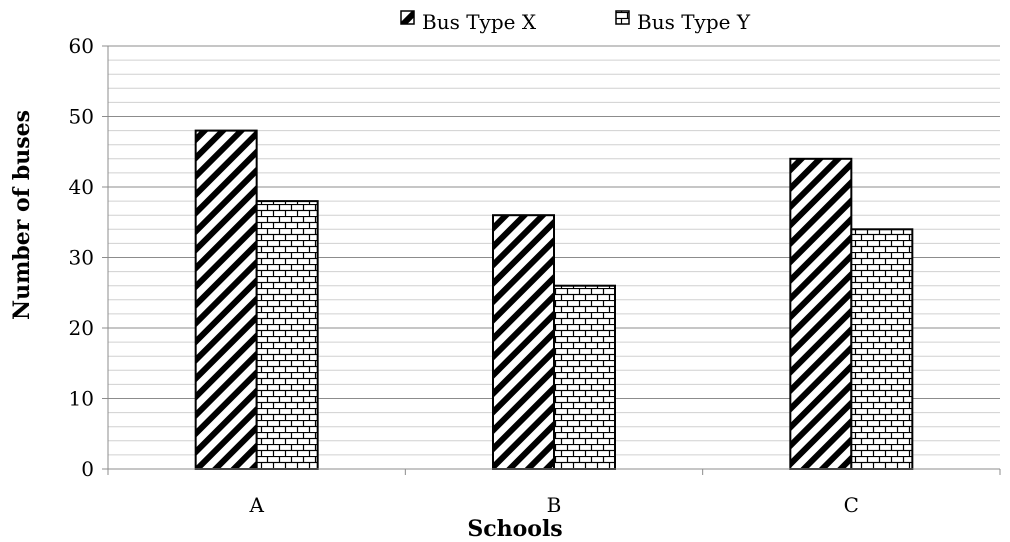 The width and height of the screenshot is (1010, 542). I want to click on legend-swatch-bus-type-y, so click(622, 17).